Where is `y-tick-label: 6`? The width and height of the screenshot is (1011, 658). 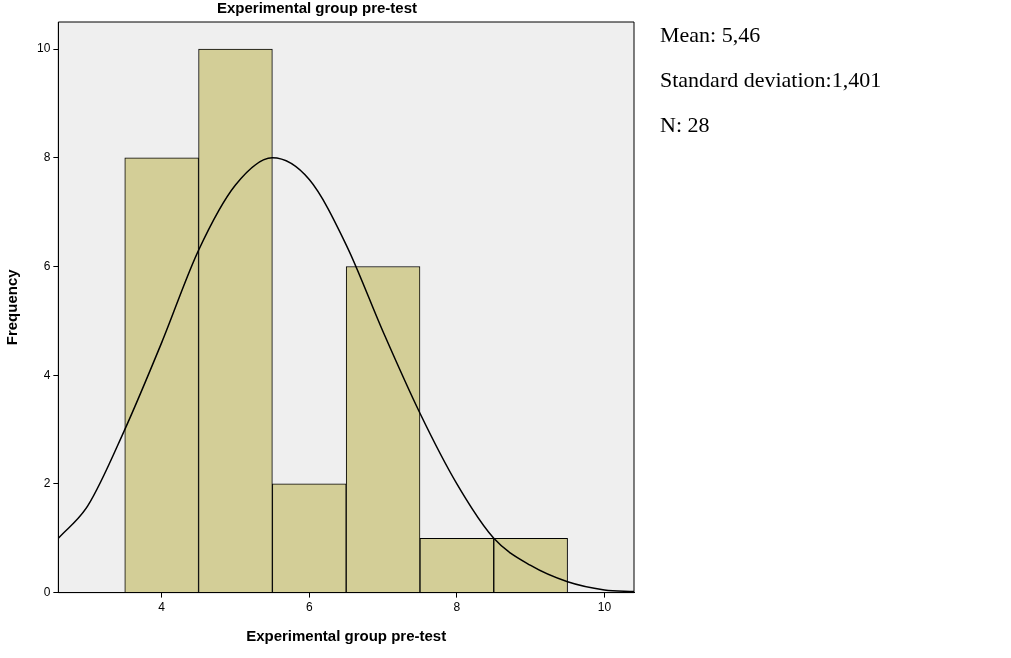
y-tick-label: 6 is located at coordinates (47, 265).